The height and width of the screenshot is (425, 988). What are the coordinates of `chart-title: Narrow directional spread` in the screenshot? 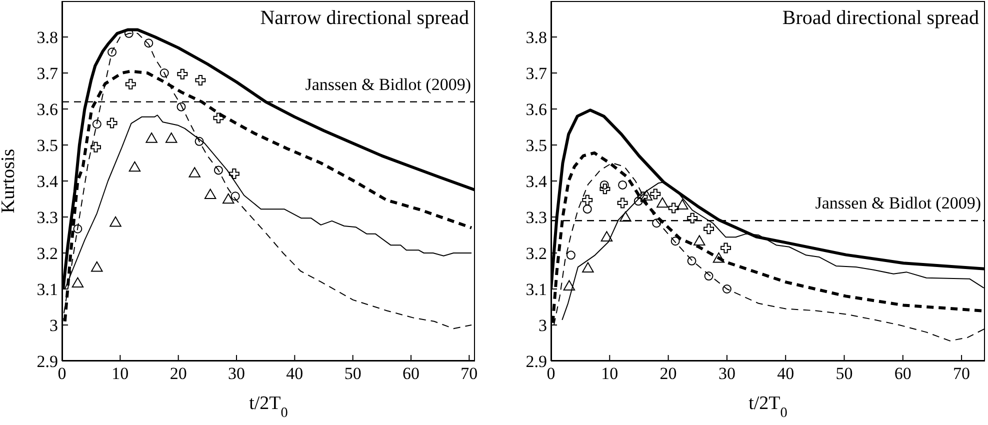 It's located at (364, 18).